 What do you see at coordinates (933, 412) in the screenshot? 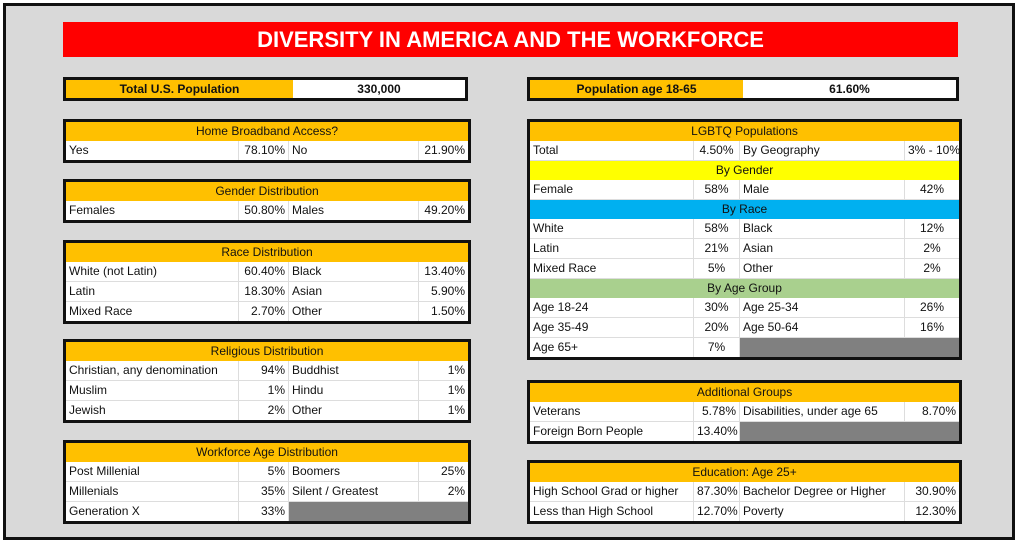
I see `value-cell: 8.70%` at bounding box center [933, 412].